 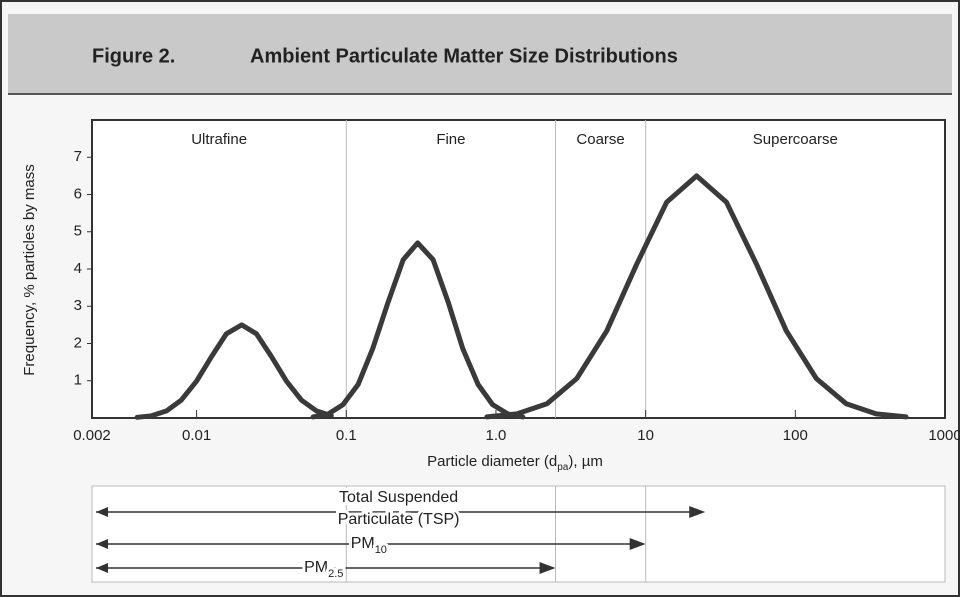 What do you see at coordinates (78, 305) in the screenshot?
I see `y-tick-label: 3` at bounding box center [78, 305].